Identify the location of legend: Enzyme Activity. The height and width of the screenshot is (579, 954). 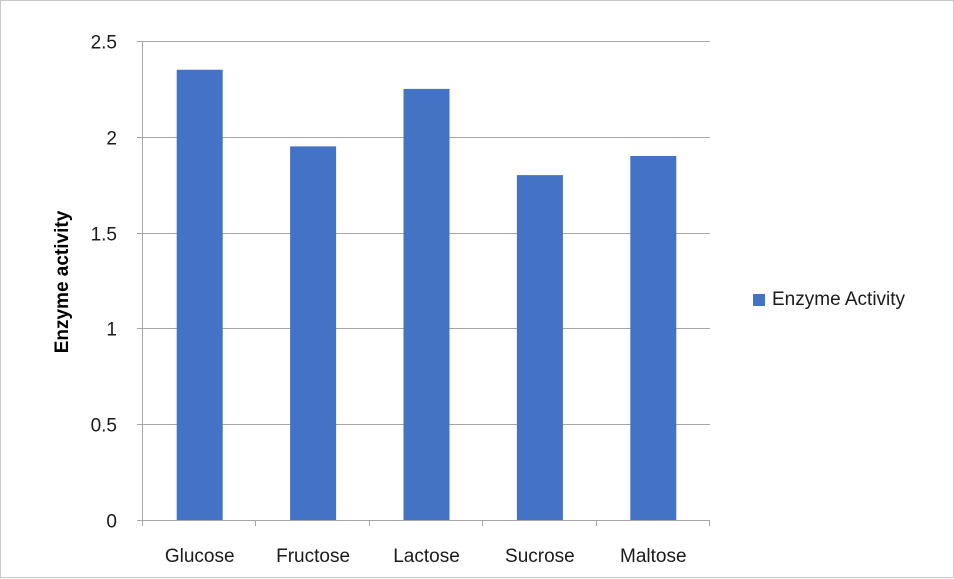
(829, 300).